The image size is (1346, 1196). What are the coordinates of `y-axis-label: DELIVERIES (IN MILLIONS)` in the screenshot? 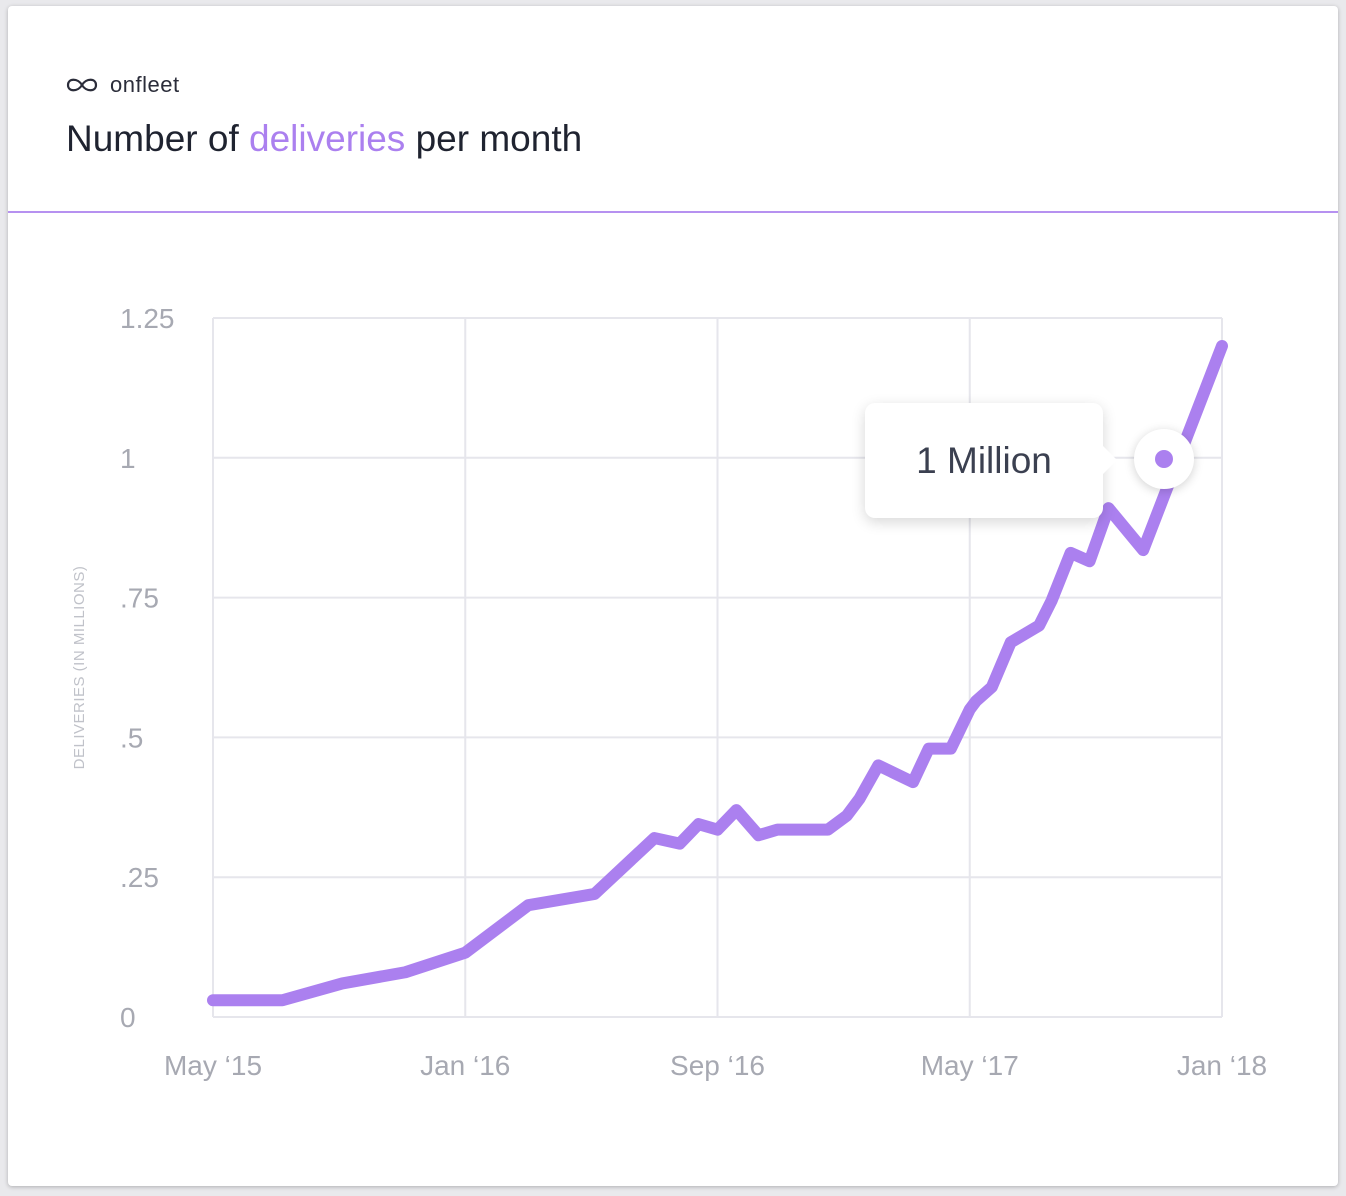 It's located at (79, 668).